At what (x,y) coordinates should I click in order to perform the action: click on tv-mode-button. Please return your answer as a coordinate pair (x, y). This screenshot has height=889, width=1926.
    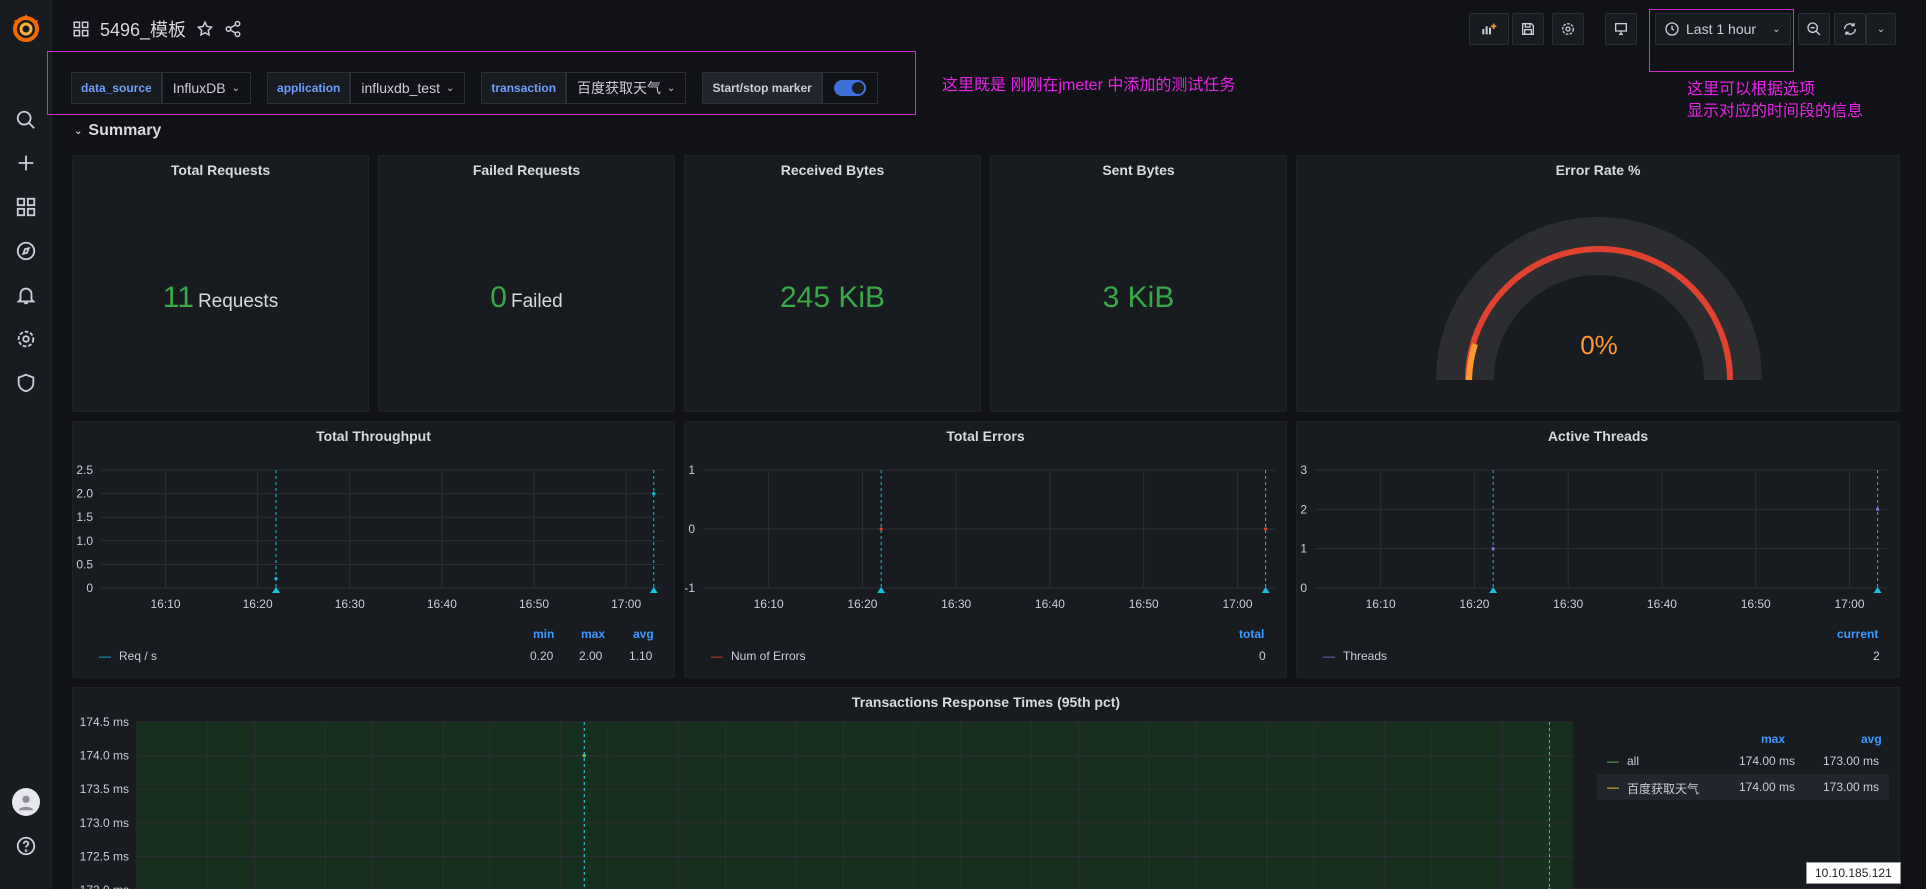
    Looking at the image, I should click on (1621, 29).